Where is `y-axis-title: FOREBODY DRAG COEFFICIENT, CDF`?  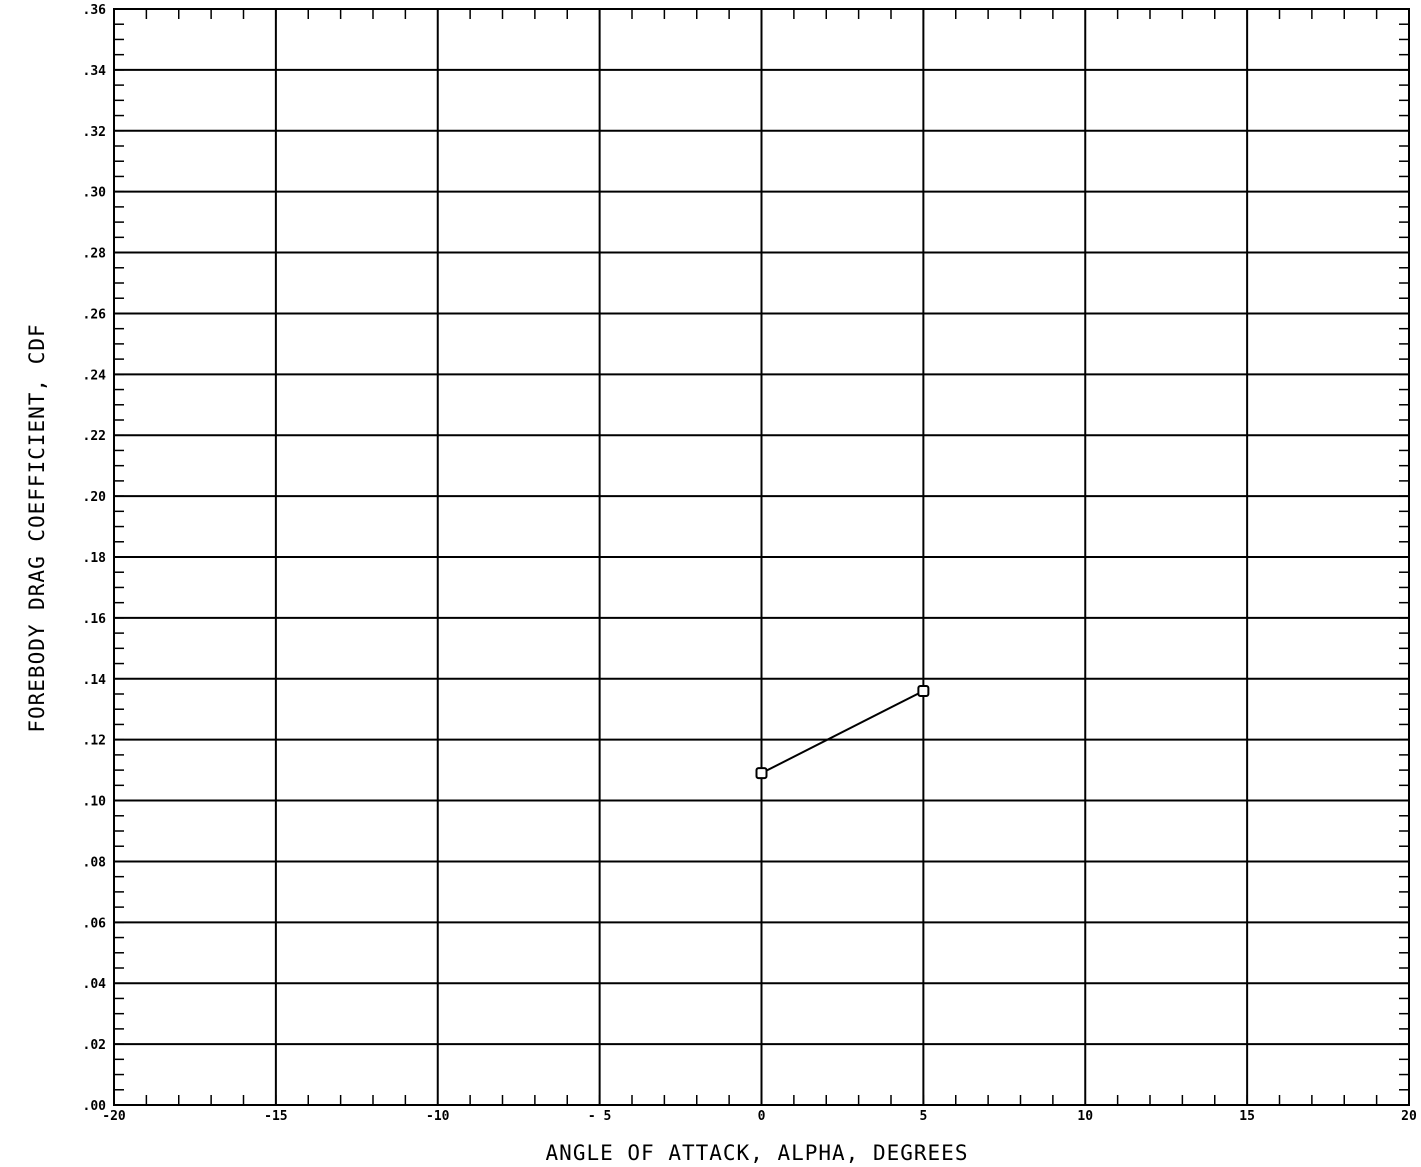 y-axis-title: FOREBODY DRAG COEFFICIENT, CDF is located at coordinates (37, 527).